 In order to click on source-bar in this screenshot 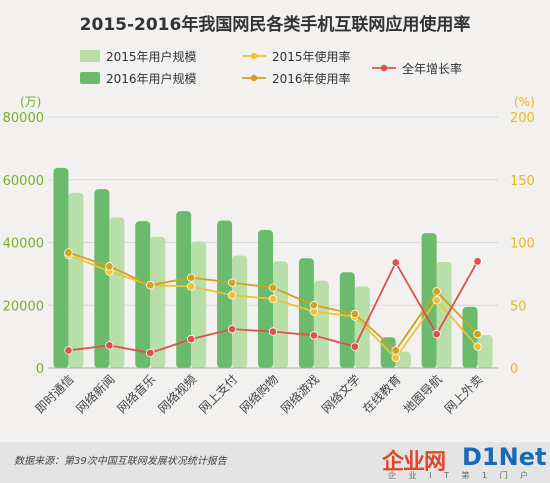, I will do `click(275, 462)`.